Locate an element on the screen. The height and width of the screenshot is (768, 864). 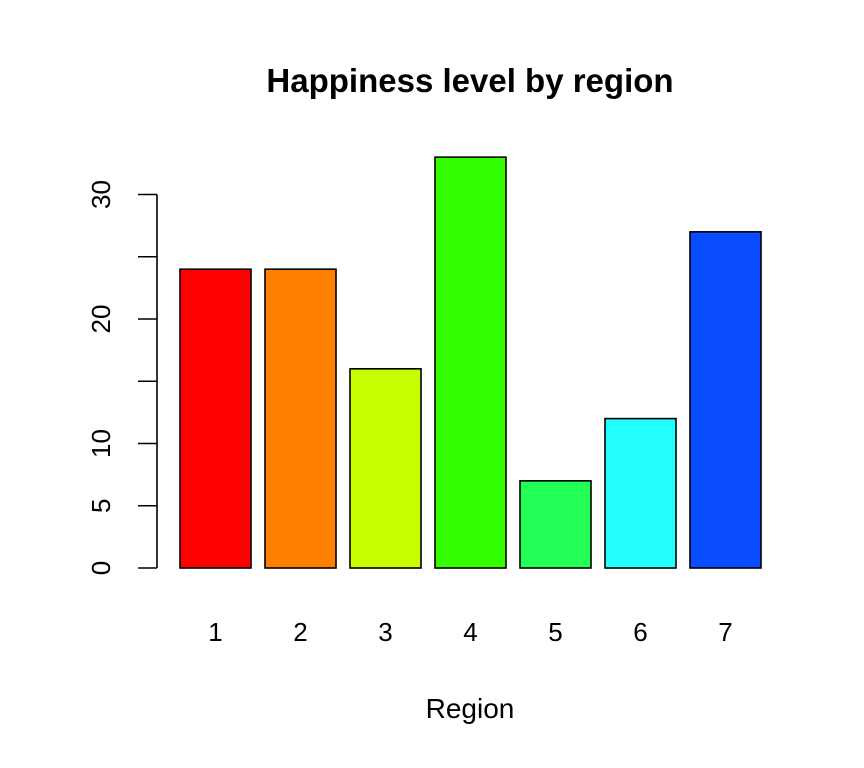
x-axis-labels: 1 2 3 4 5 6 7 is located at coordinates (470, 632).